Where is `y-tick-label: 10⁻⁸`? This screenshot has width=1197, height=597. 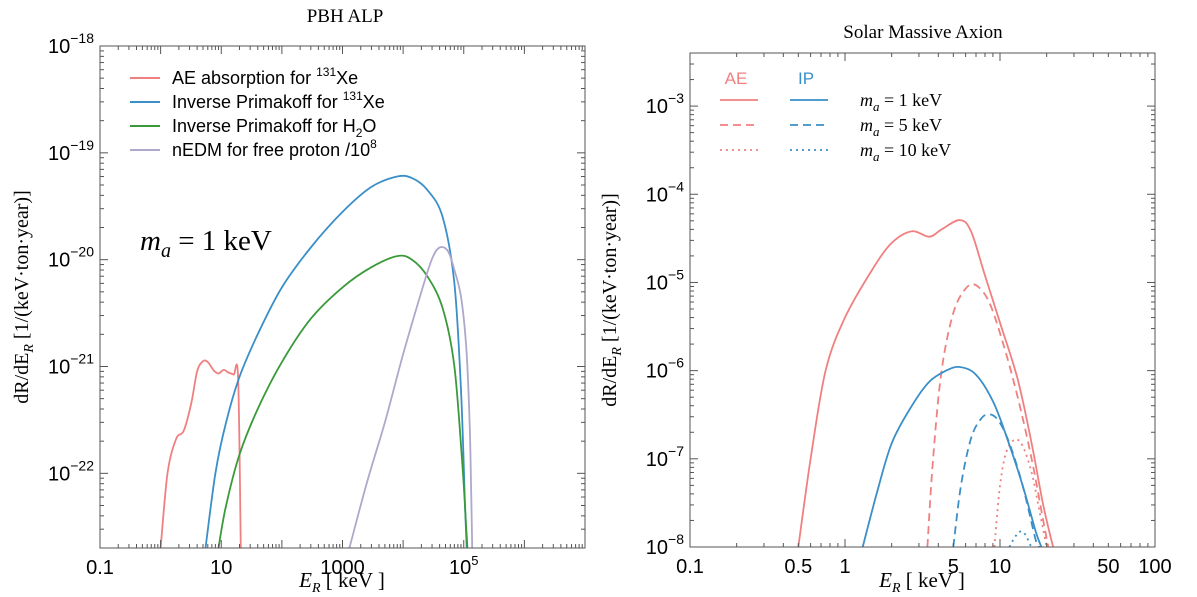
y-tick-label: 10⁻⁸ is located at coordinates (665, 545).